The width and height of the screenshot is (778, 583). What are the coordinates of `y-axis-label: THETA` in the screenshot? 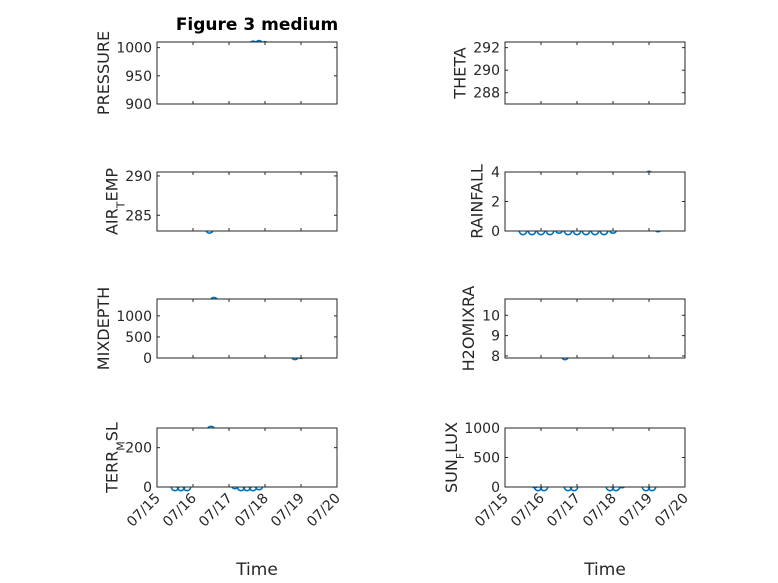 It's located at (460, 73).